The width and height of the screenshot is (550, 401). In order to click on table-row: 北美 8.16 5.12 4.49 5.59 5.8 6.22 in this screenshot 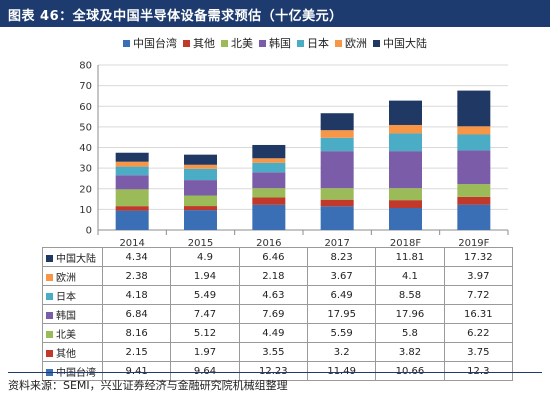, I will do `click(277, 333)`.